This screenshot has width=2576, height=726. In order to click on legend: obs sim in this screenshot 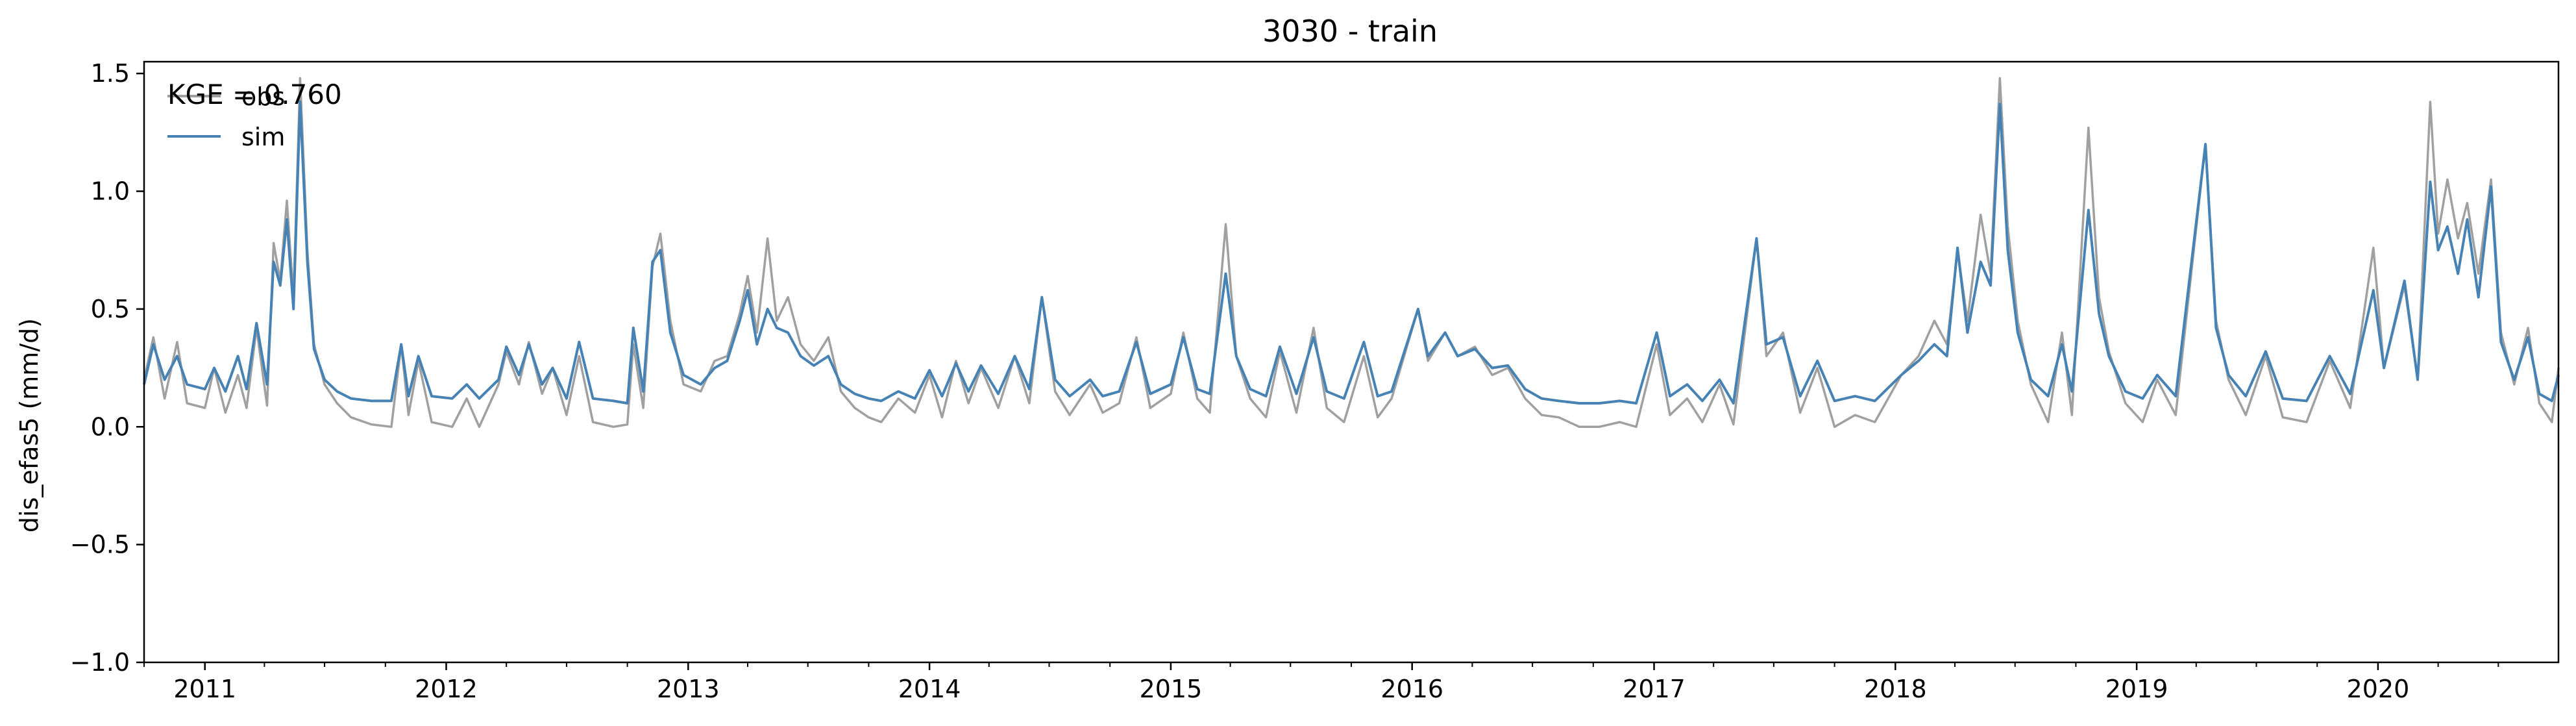, I will do `click(226, 116)`.